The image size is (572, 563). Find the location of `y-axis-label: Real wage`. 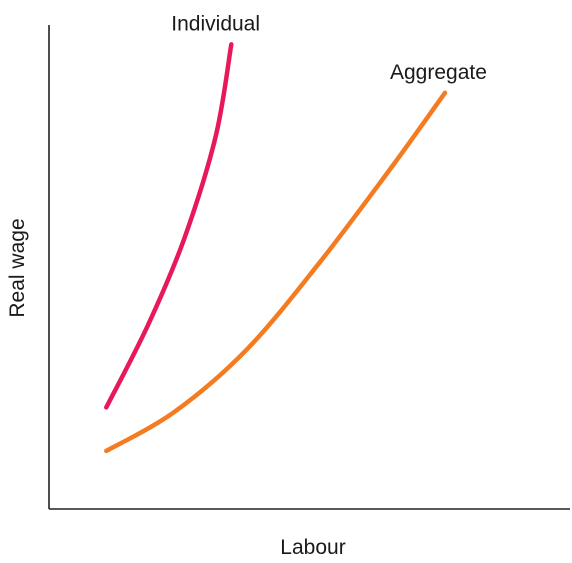

y-axis-label: Real wage is located at coordinates (17, 267).